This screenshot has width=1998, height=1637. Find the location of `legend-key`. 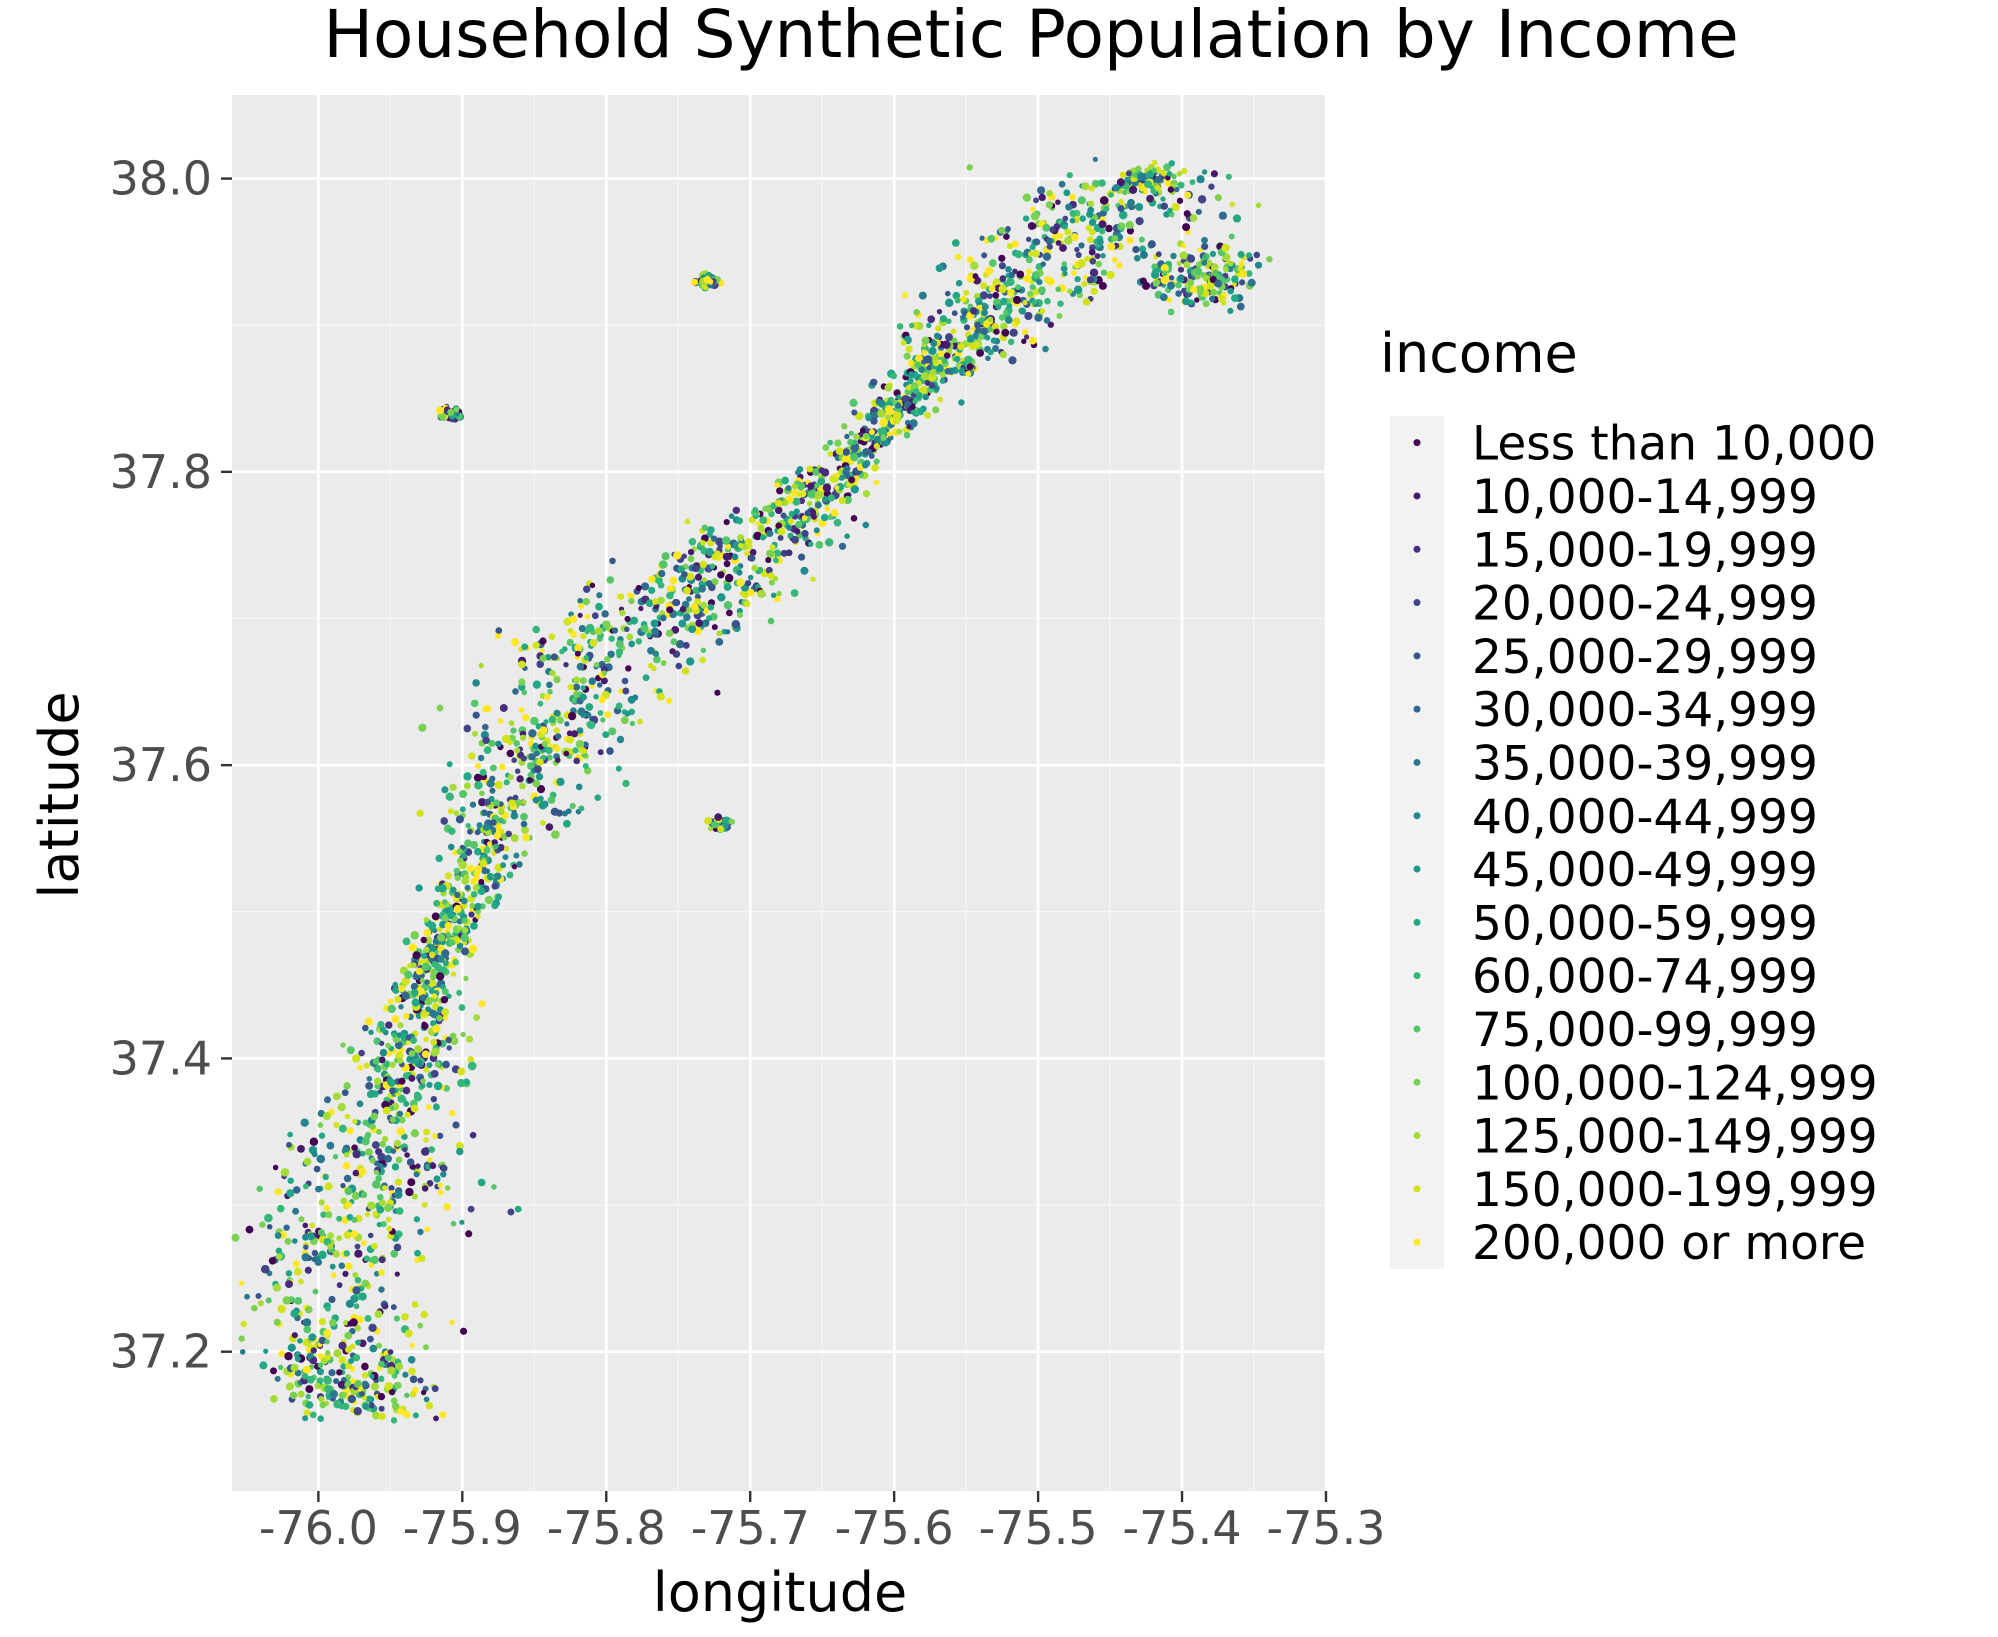

legend-key is located at coordinates (1417, 1242).